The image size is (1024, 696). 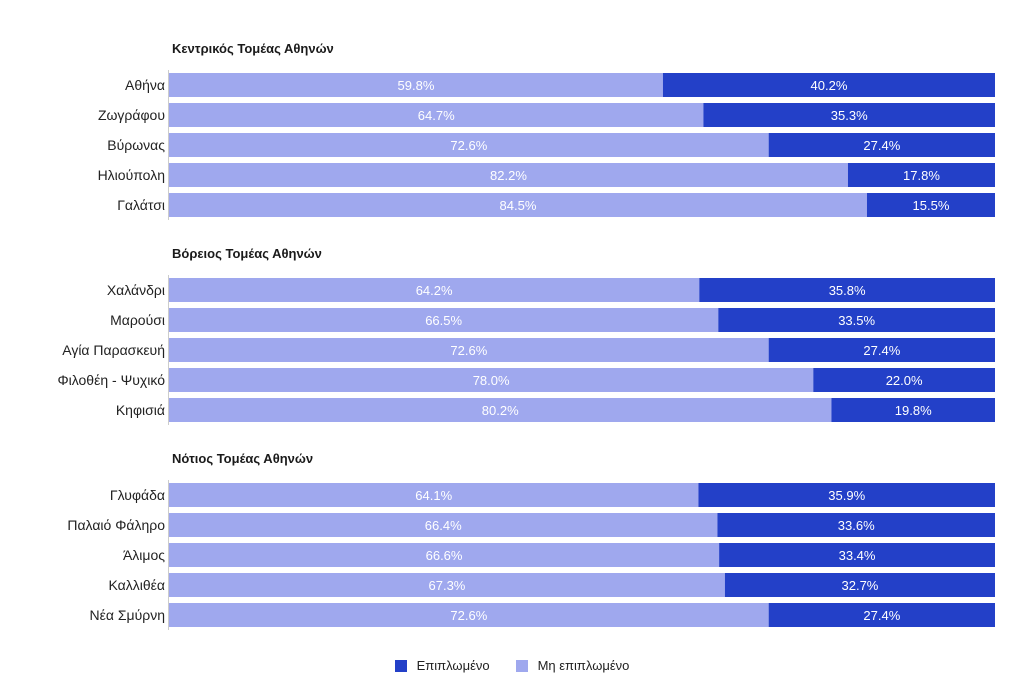 I want to click on value-label-furnished: 35.3%, so click(x=849, y=115).